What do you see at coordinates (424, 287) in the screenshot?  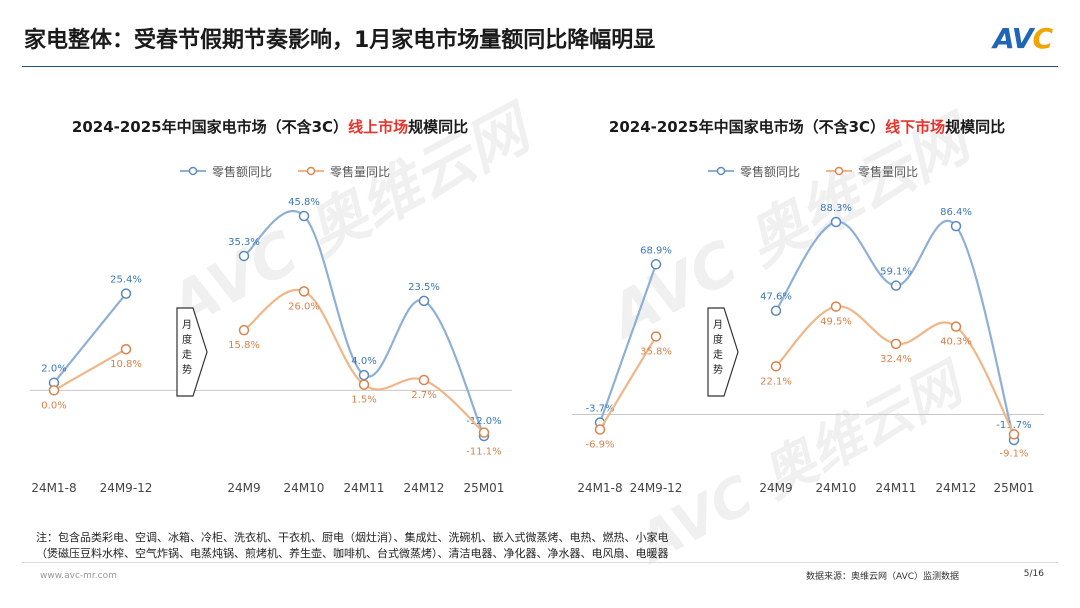 I see `data-label: 23.5%` at bounding box center [424, 287].